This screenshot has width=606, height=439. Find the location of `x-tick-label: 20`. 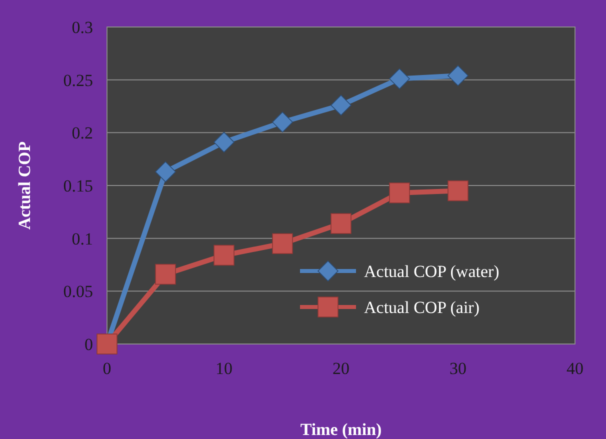

x-tick-label: 20 is located at coordinates (341, 368).